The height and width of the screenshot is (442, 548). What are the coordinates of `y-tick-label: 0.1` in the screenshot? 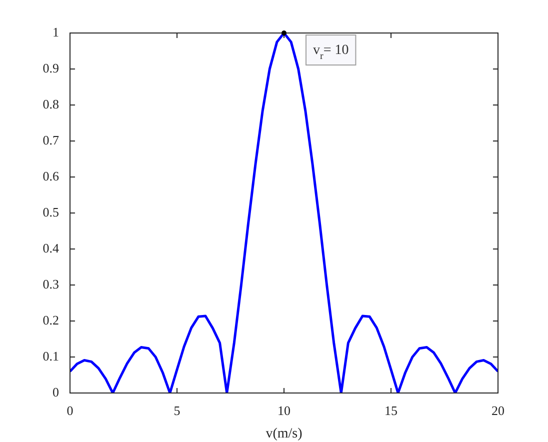 It's located at (50, 356).